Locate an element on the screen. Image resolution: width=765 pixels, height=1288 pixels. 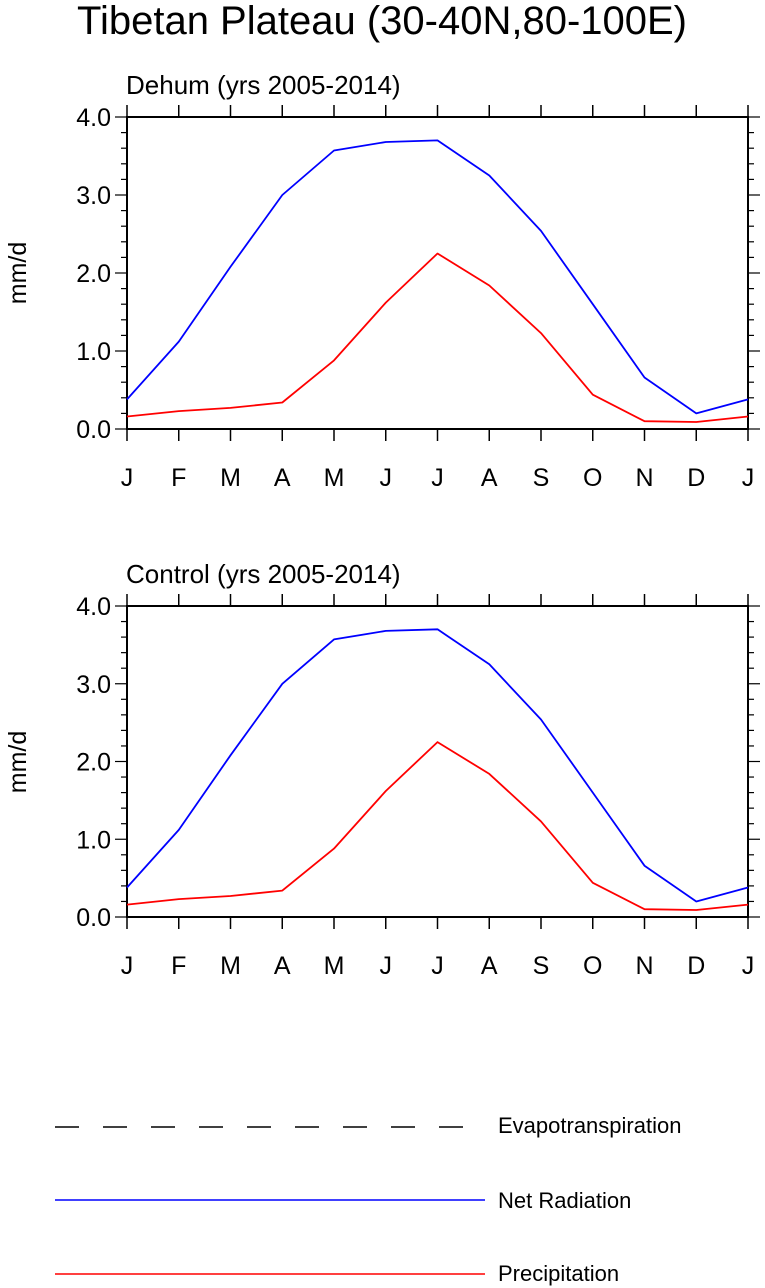
legend-label: Evapotranspiration is located at coordinates (589, 1125).